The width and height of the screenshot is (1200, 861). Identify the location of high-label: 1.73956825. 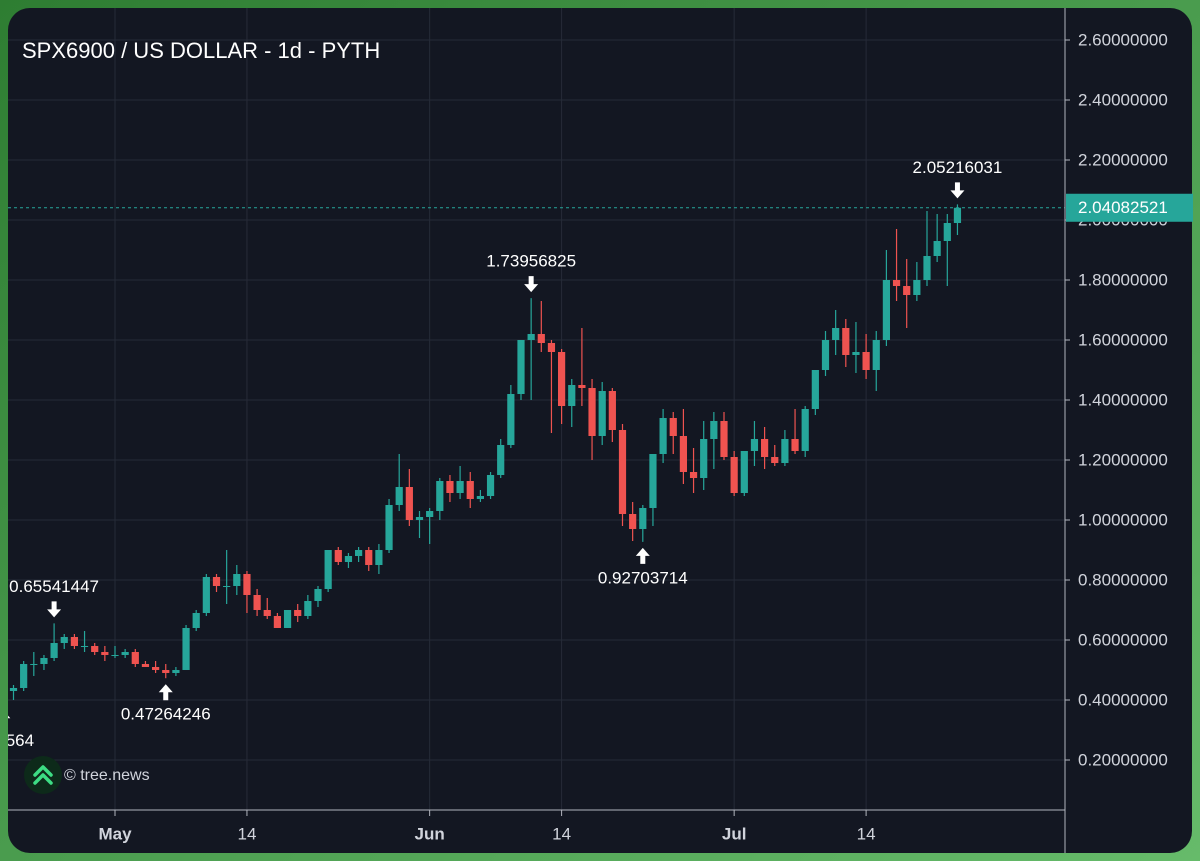
(531, 261).